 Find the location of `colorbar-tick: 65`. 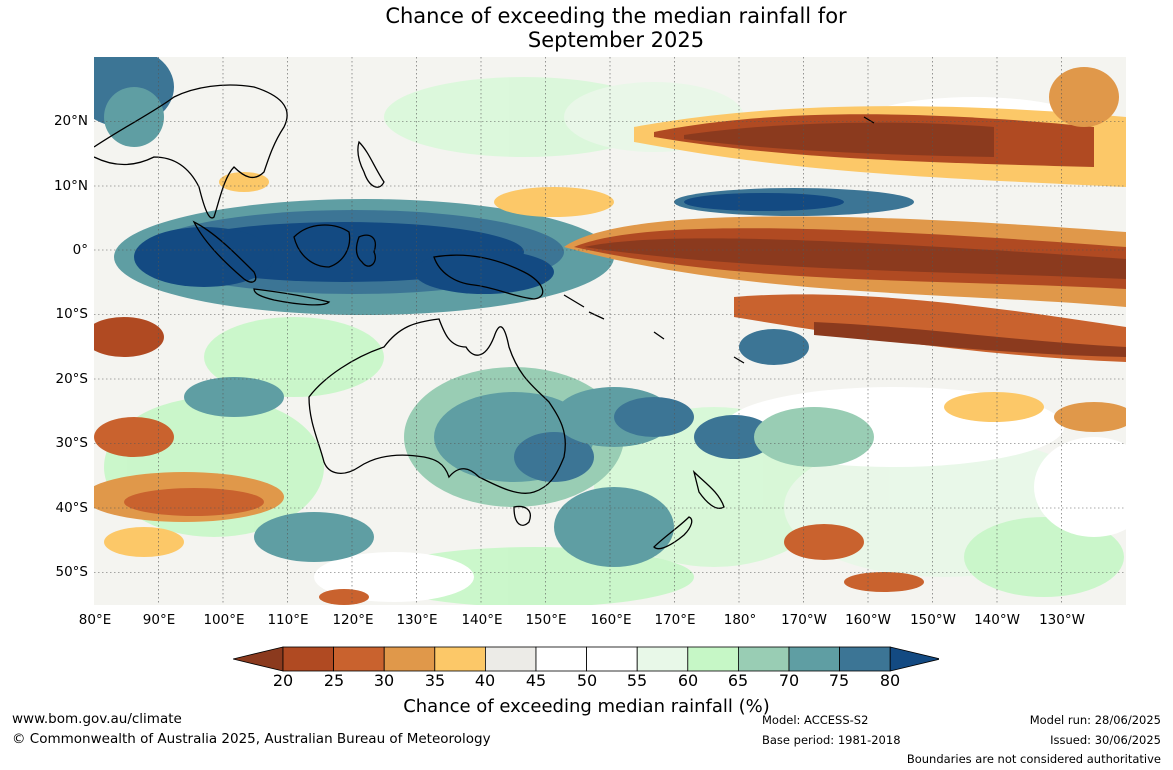

colorbar-tick: 65 is located at coordinates (738, 680).